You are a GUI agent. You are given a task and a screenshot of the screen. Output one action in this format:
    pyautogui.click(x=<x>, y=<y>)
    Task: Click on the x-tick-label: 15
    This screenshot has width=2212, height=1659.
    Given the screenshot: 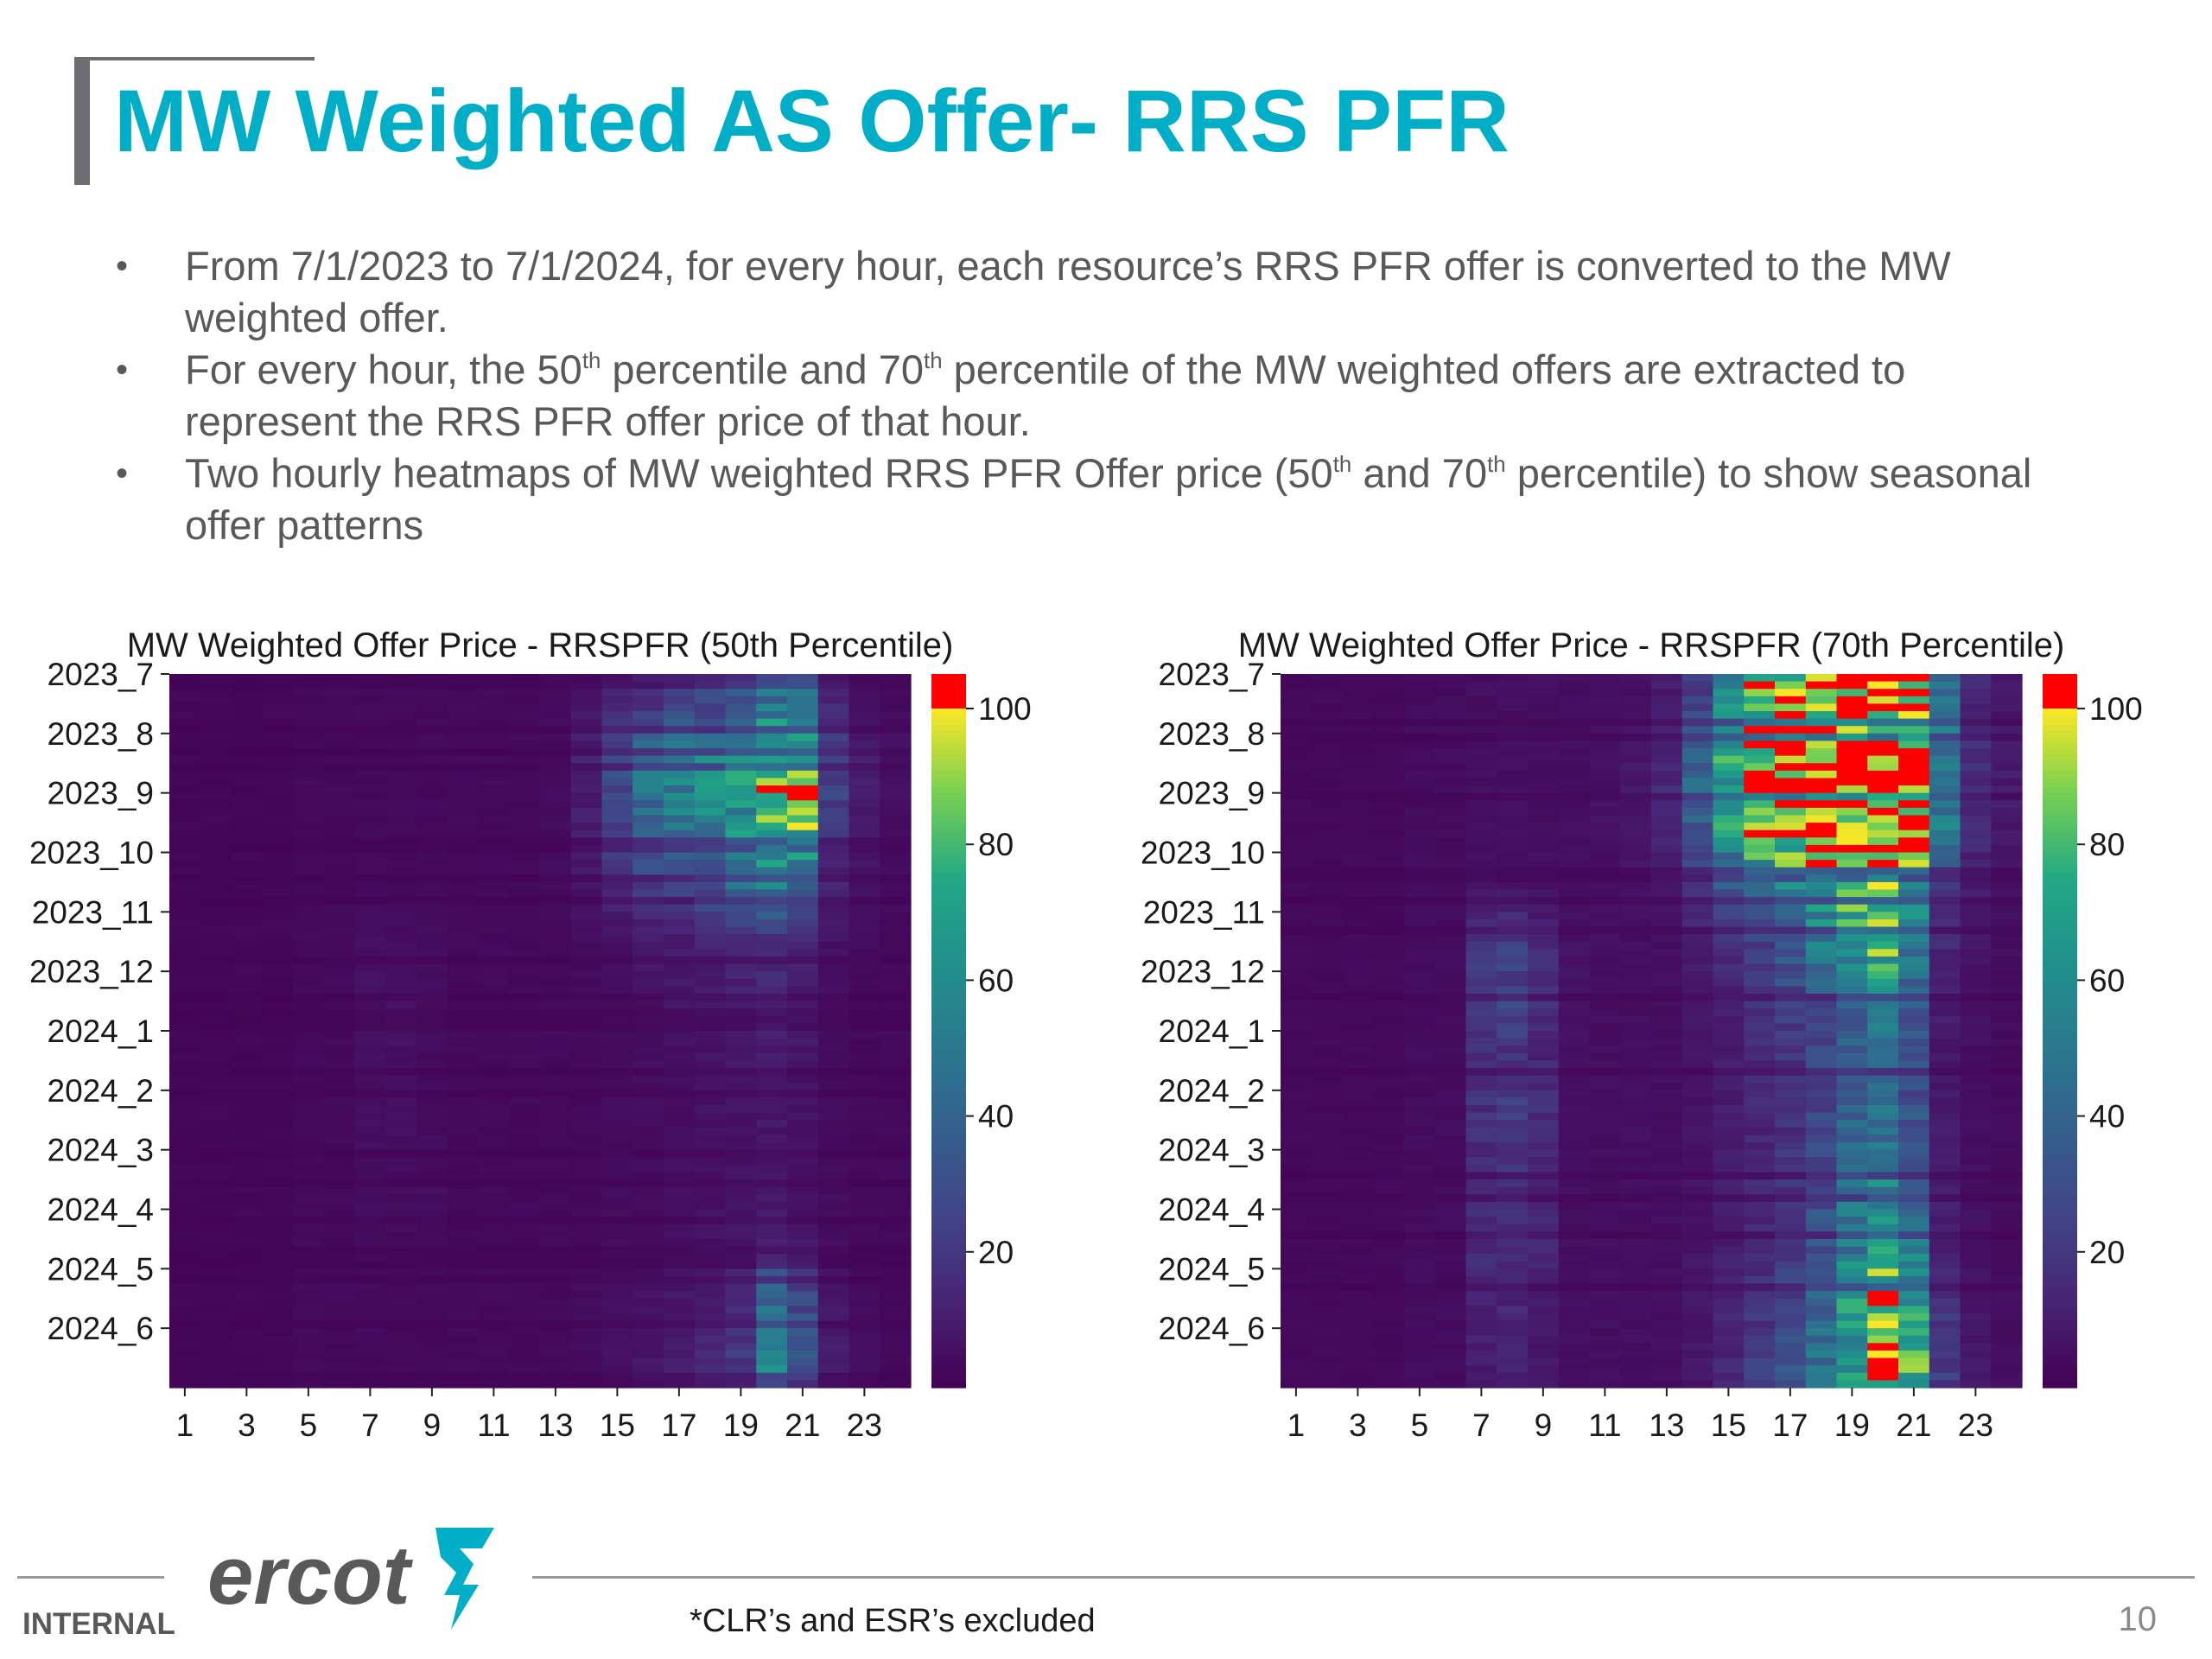 What is the action you would take?
    pyautogui.click(x=1728, y=1425)
    